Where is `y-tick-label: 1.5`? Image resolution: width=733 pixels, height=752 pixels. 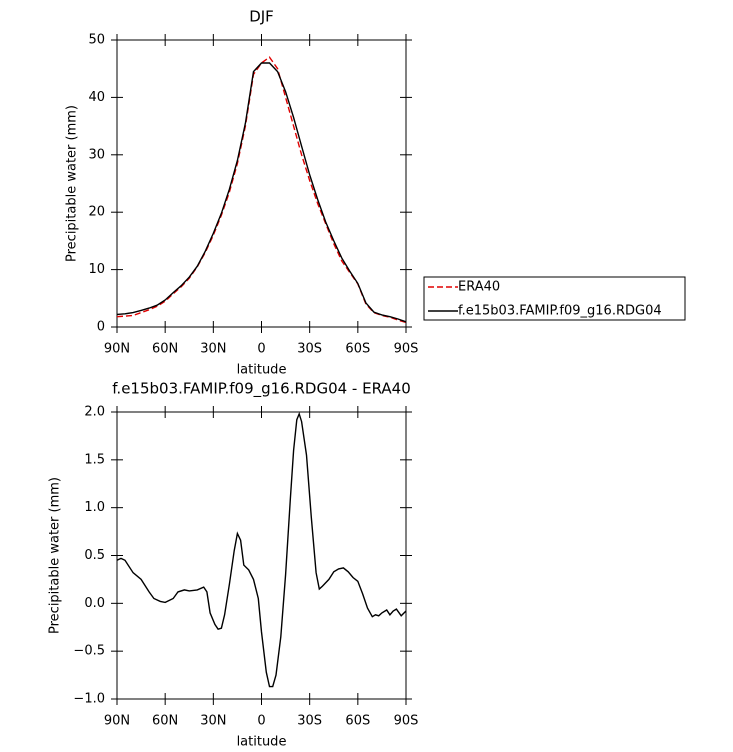 y-tick-label: 1.5 is located at coordinates (94, 459).